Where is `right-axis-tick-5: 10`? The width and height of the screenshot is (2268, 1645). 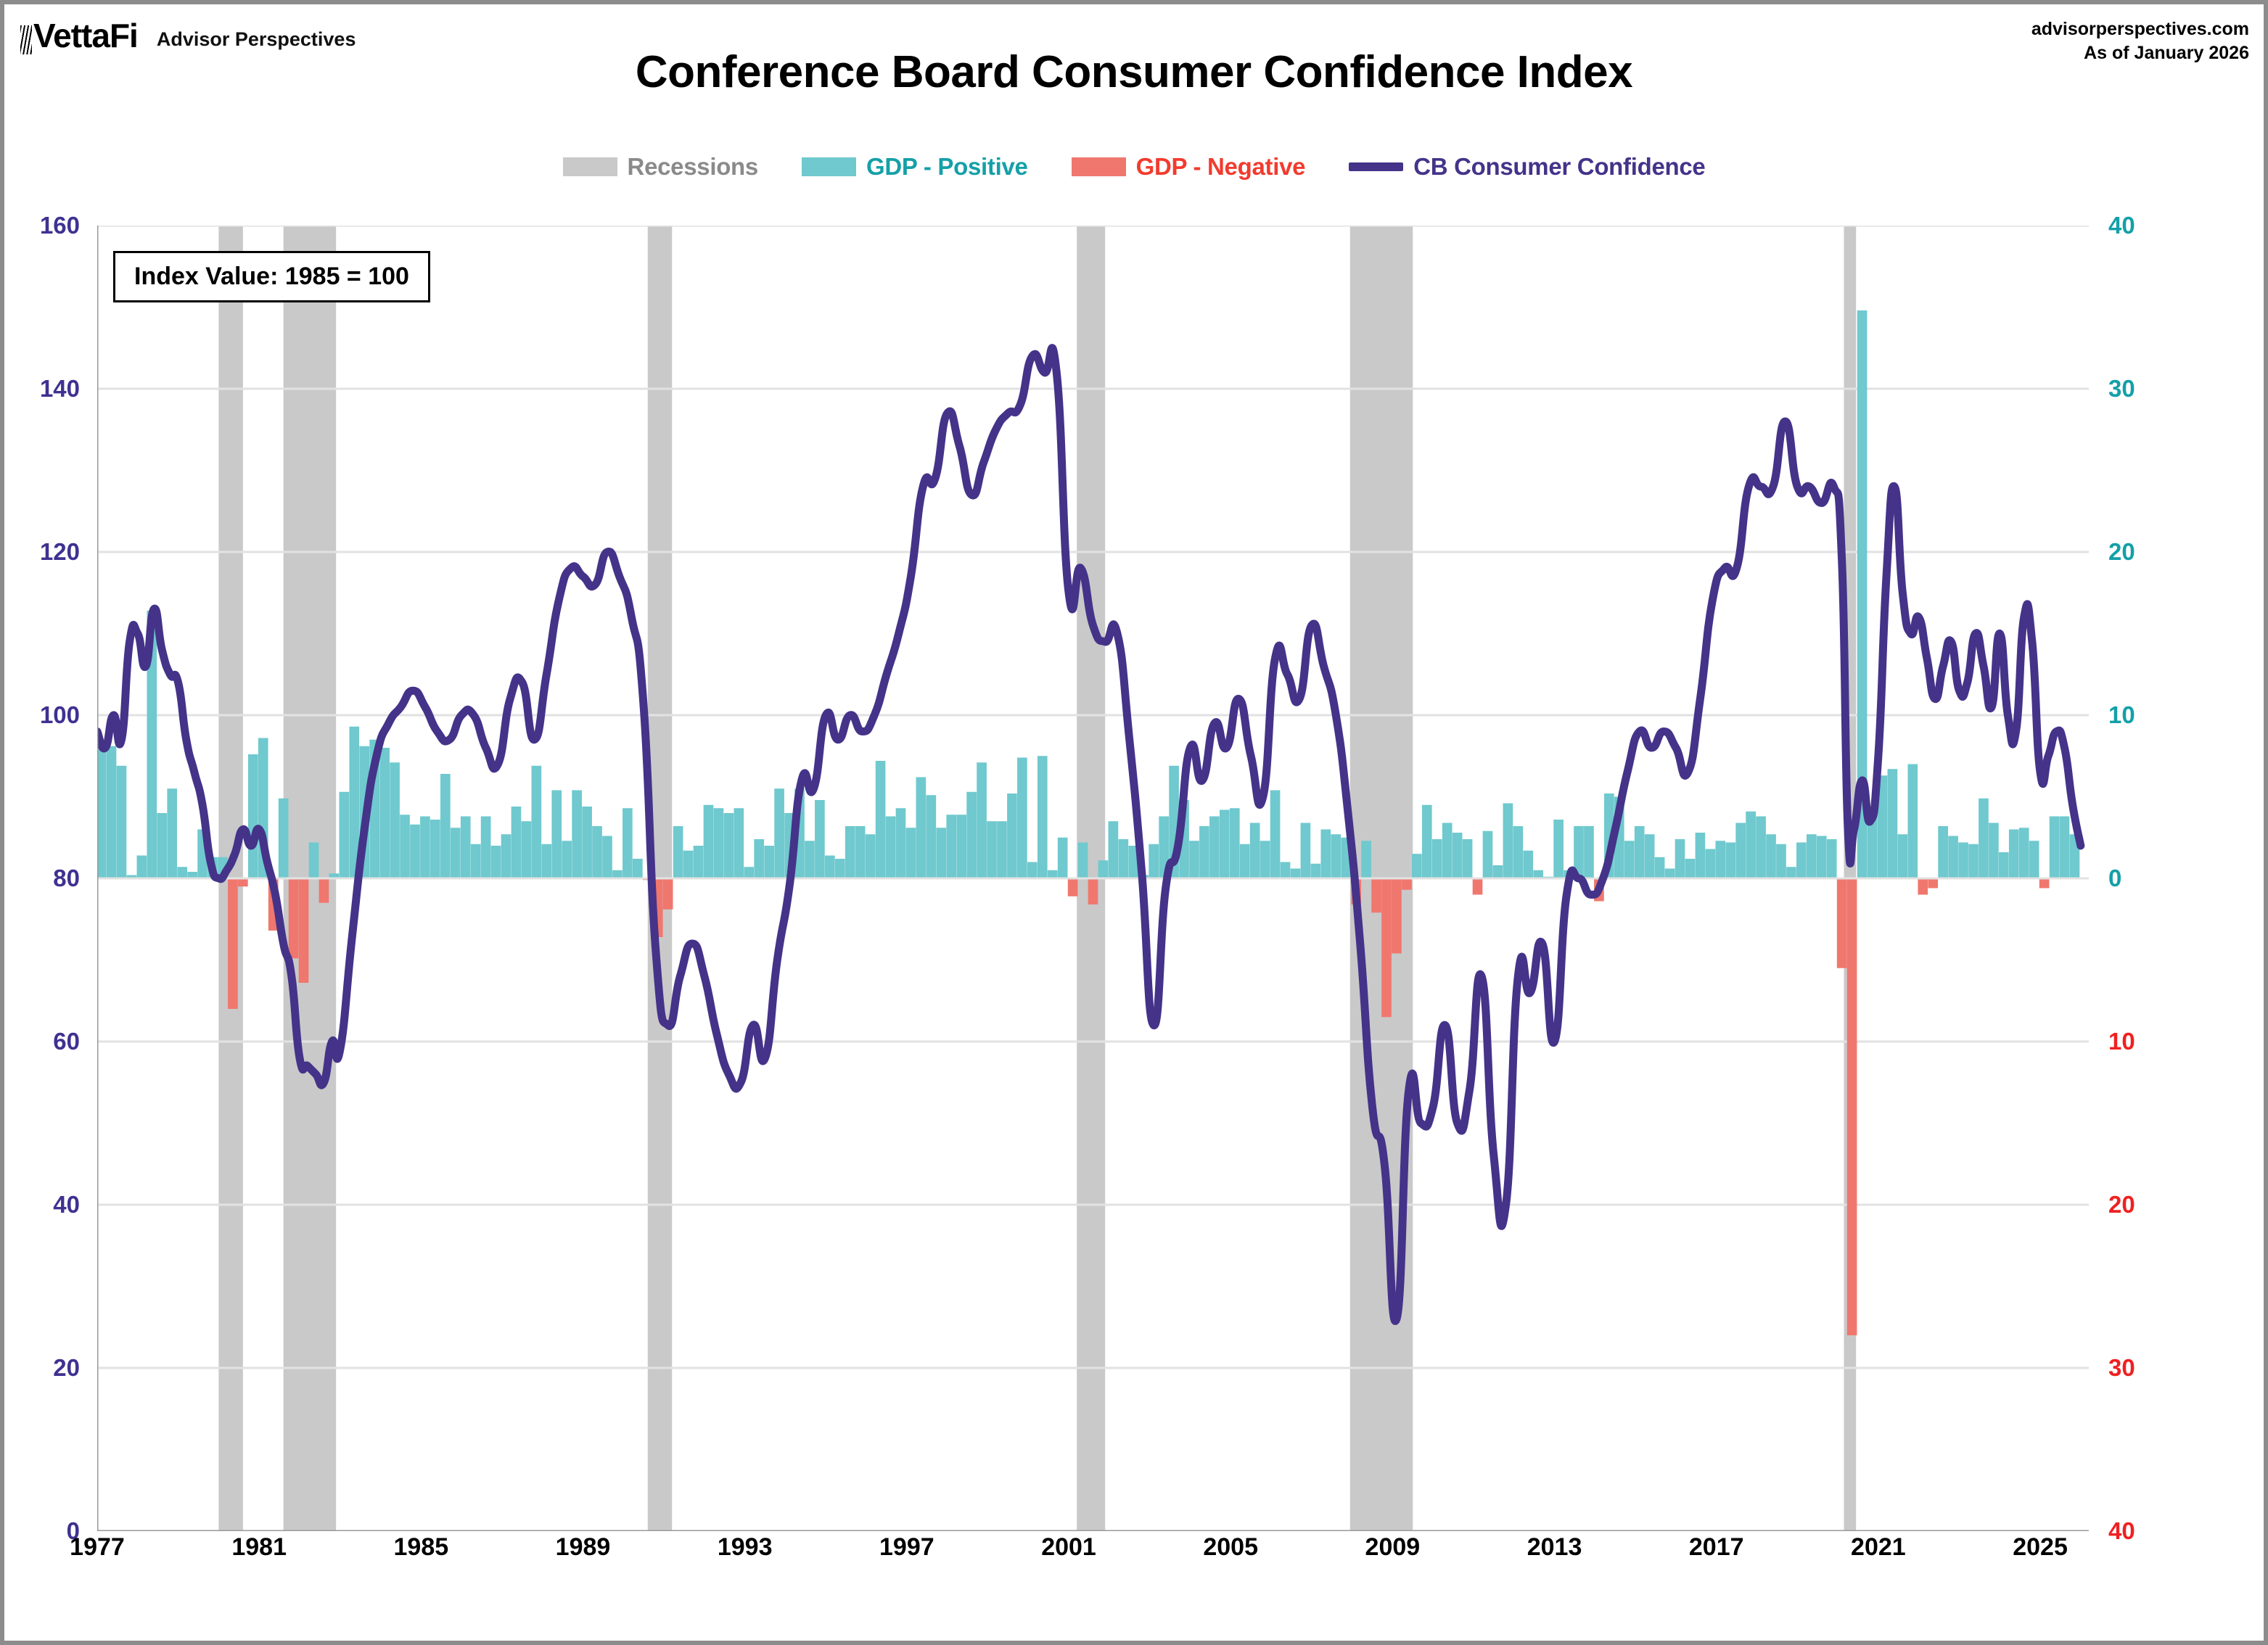
right-axis-tick-5: 10 is located at coordinates (2122, 1041).